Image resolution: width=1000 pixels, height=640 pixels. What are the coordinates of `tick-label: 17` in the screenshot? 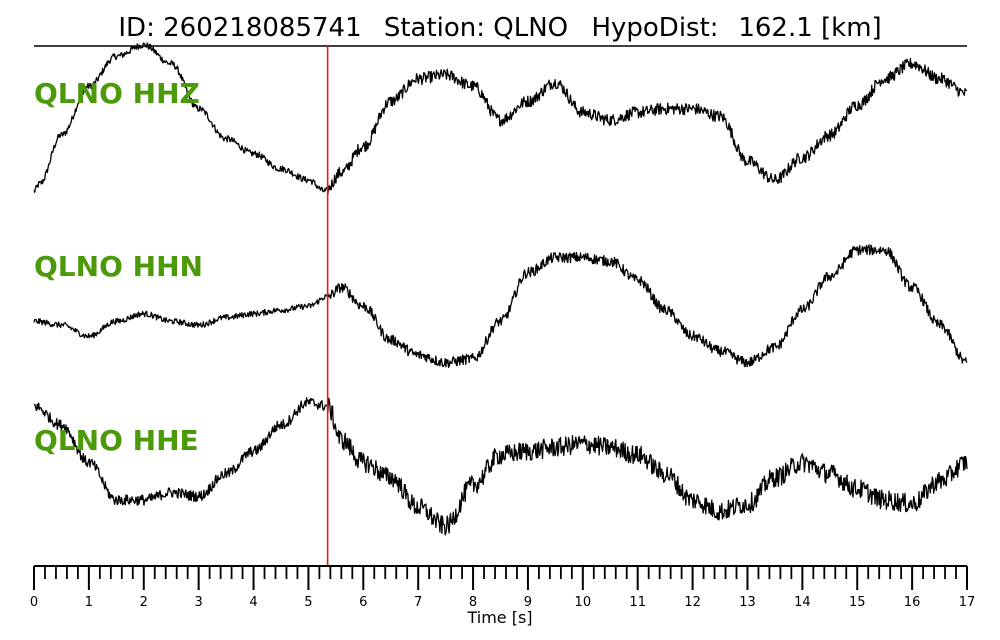 It's located at (967, 602).